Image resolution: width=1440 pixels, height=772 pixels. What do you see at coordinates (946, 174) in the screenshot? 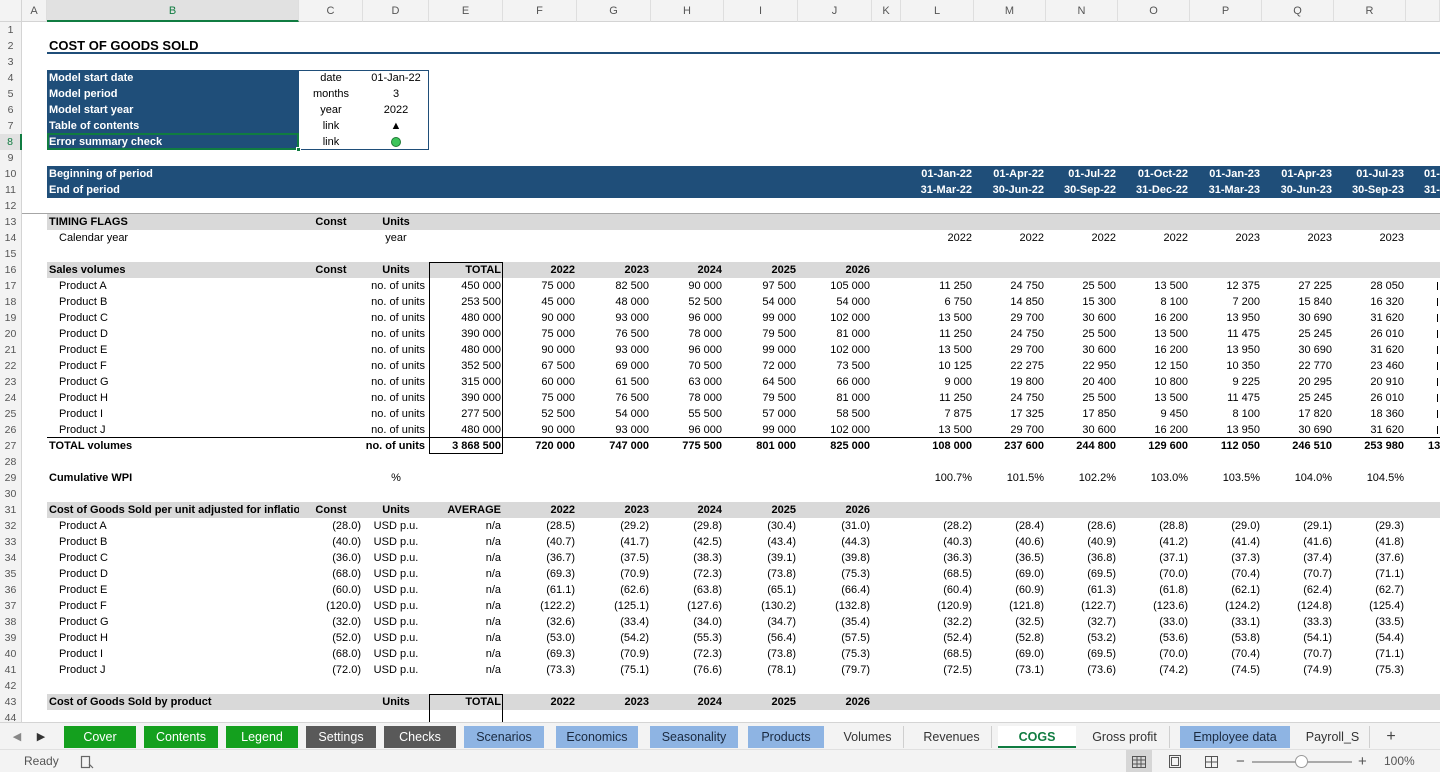
I see `period-begin-date: 01-Jan-22` at bounding box center [946, 174].